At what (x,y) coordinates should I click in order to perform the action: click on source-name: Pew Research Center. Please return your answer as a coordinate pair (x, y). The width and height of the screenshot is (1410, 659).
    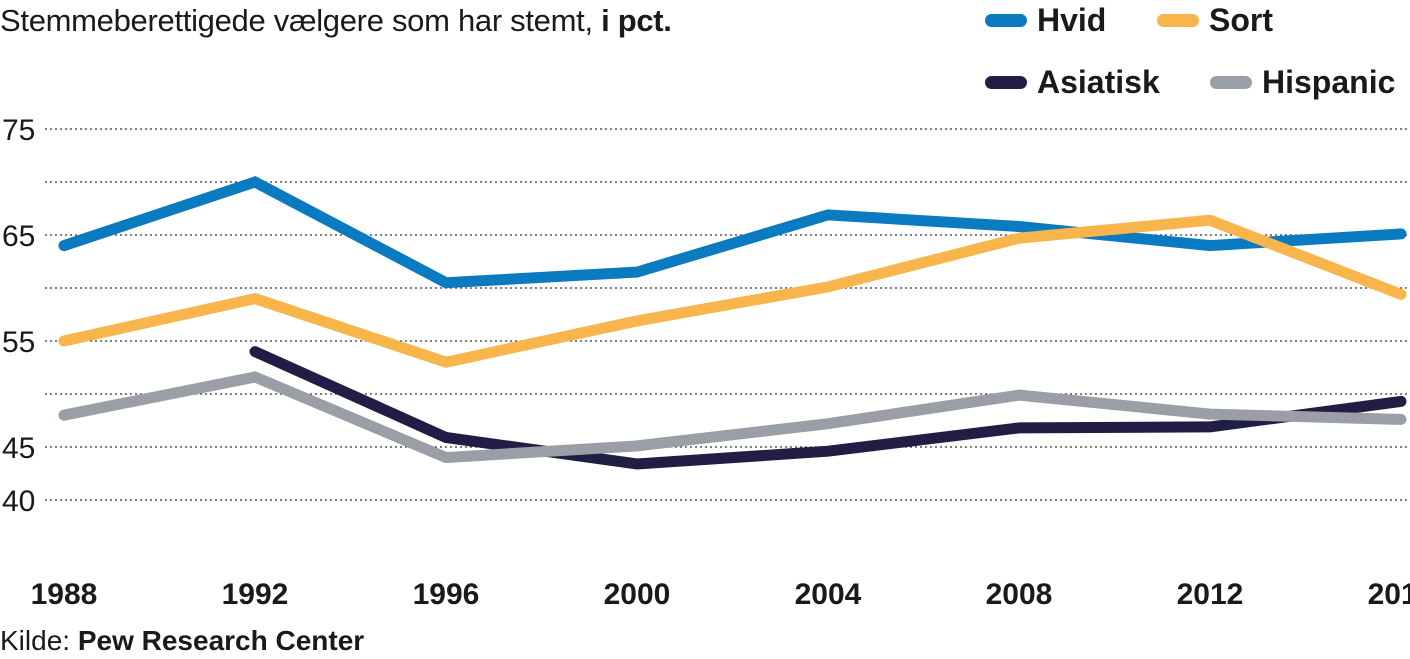
    Looking at the image, I should click on (221, 640).